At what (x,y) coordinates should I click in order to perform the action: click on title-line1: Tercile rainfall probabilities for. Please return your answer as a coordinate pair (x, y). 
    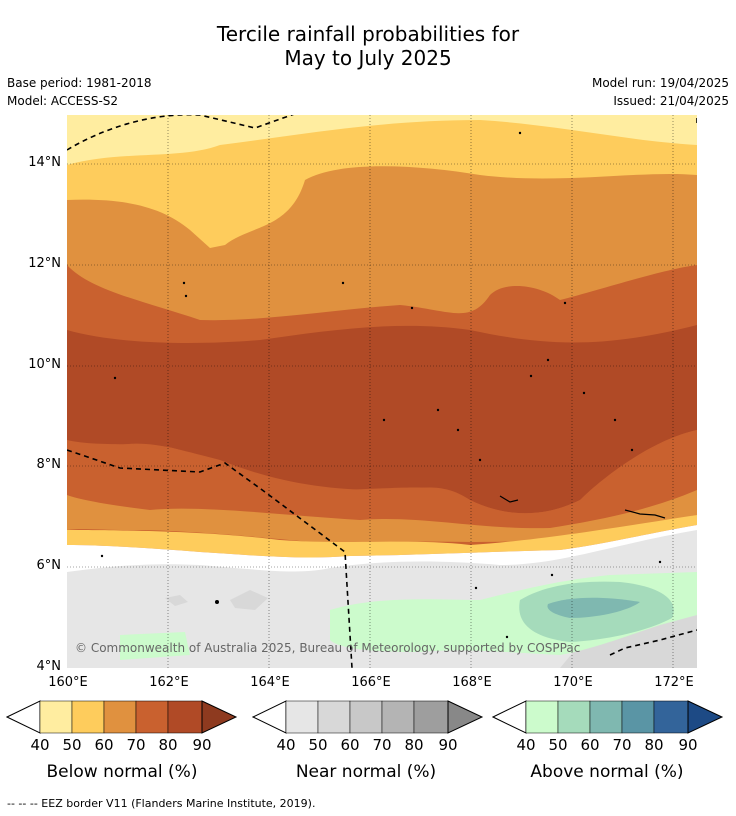
    Looking at the image, I should click on (368, 34).